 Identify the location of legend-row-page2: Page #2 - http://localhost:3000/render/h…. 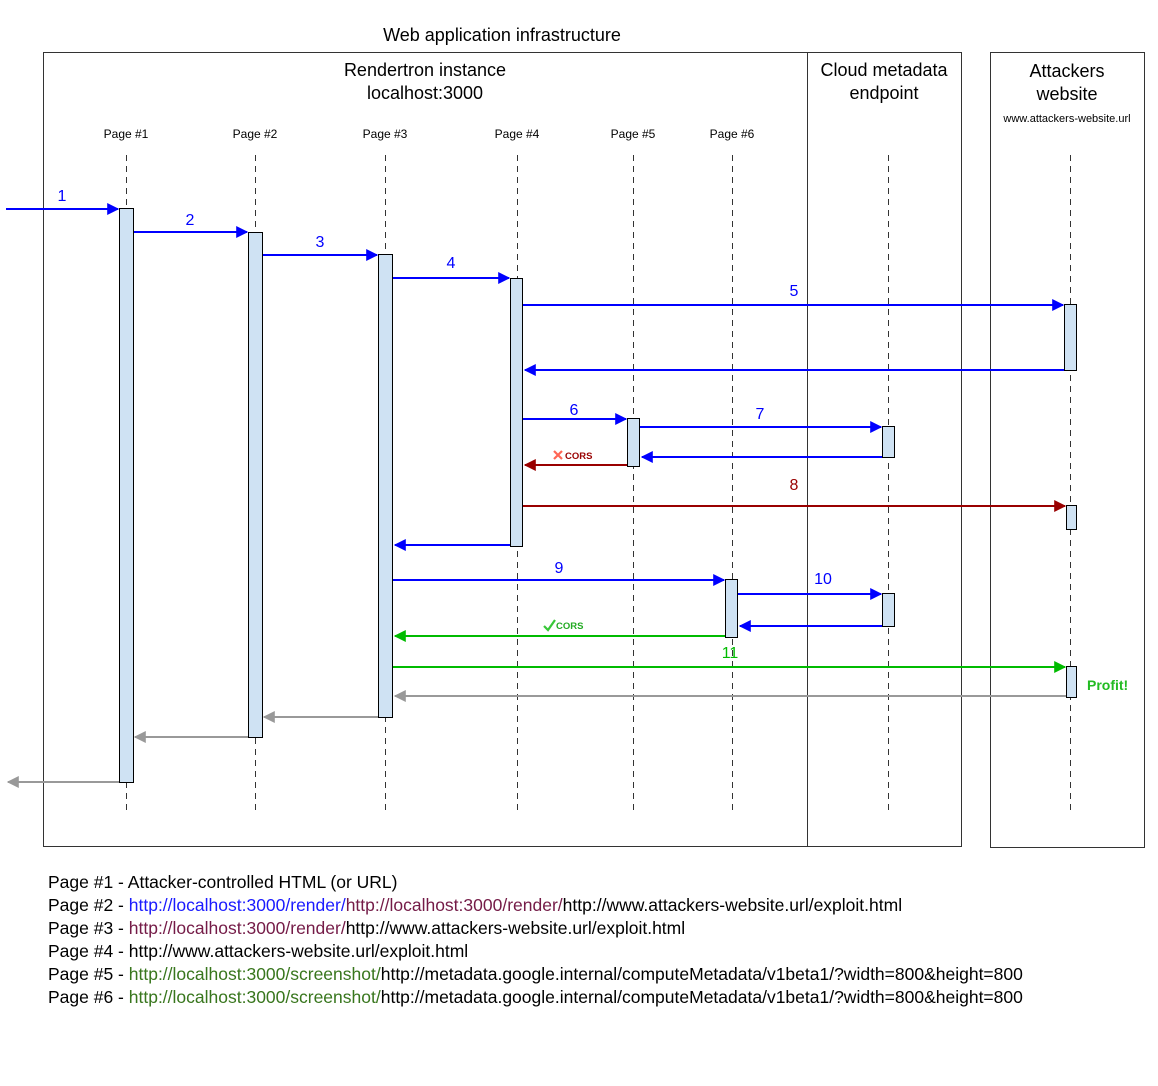
(598, 905).